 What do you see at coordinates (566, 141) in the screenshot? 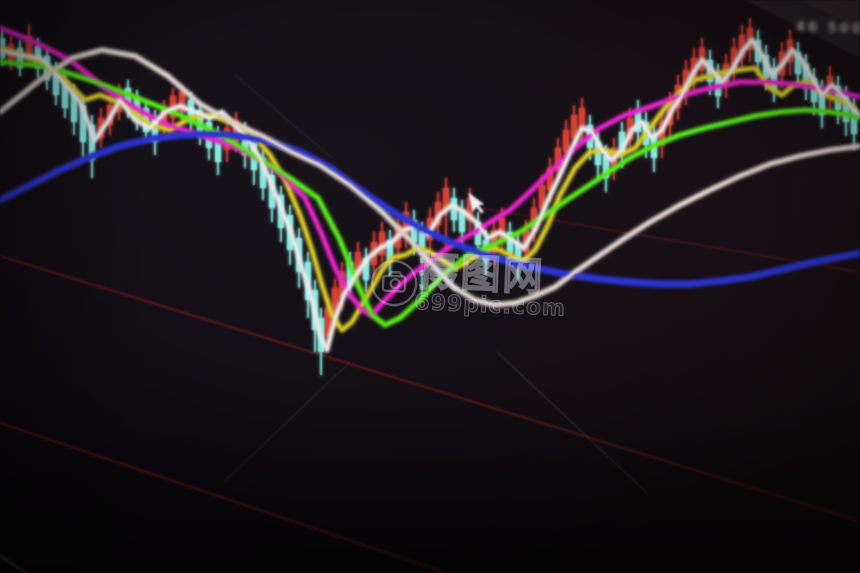
I see `candle-body` at bounding box center [566, 141].